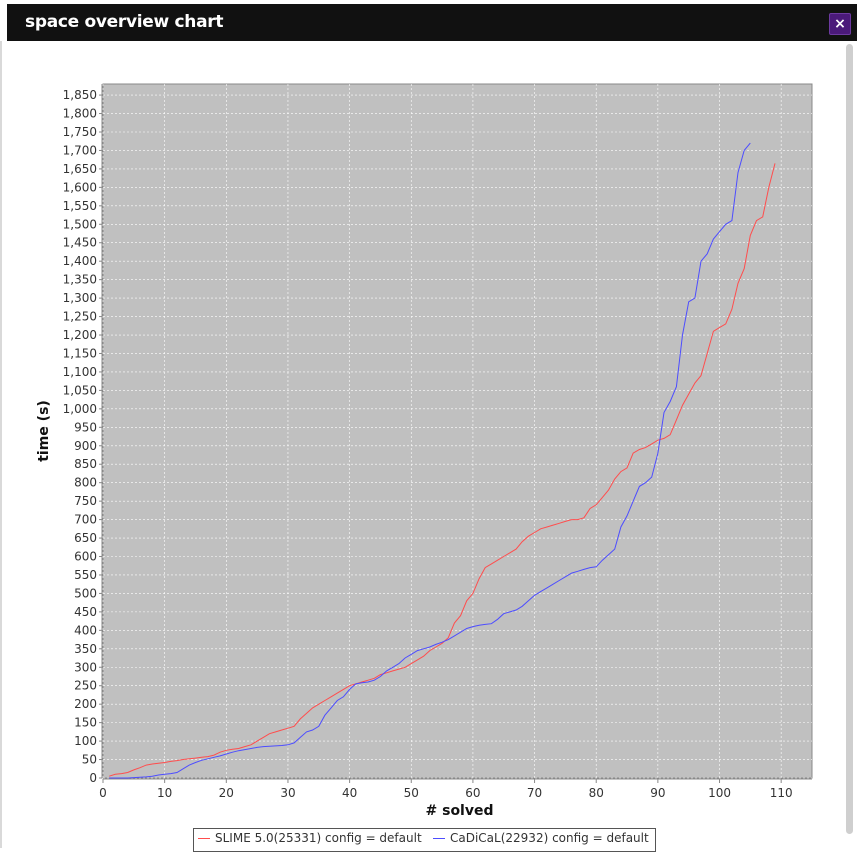 The height and width of the screenshot is (852, 861). Describe the element at coordinates (85, 538) in the screenshot. I see `y-tick-label: 650` at that location.